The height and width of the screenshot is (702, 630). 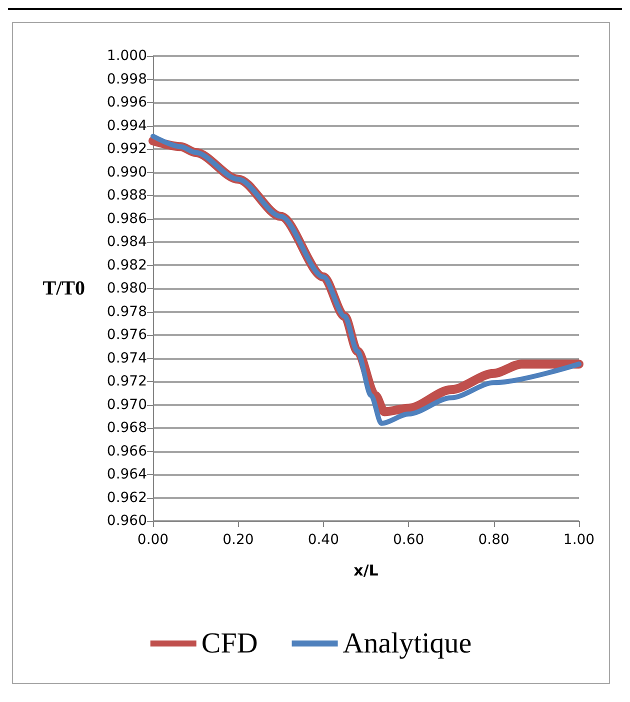 I want to click on y-tick-label: 0.968, so click(x=126, y=428).